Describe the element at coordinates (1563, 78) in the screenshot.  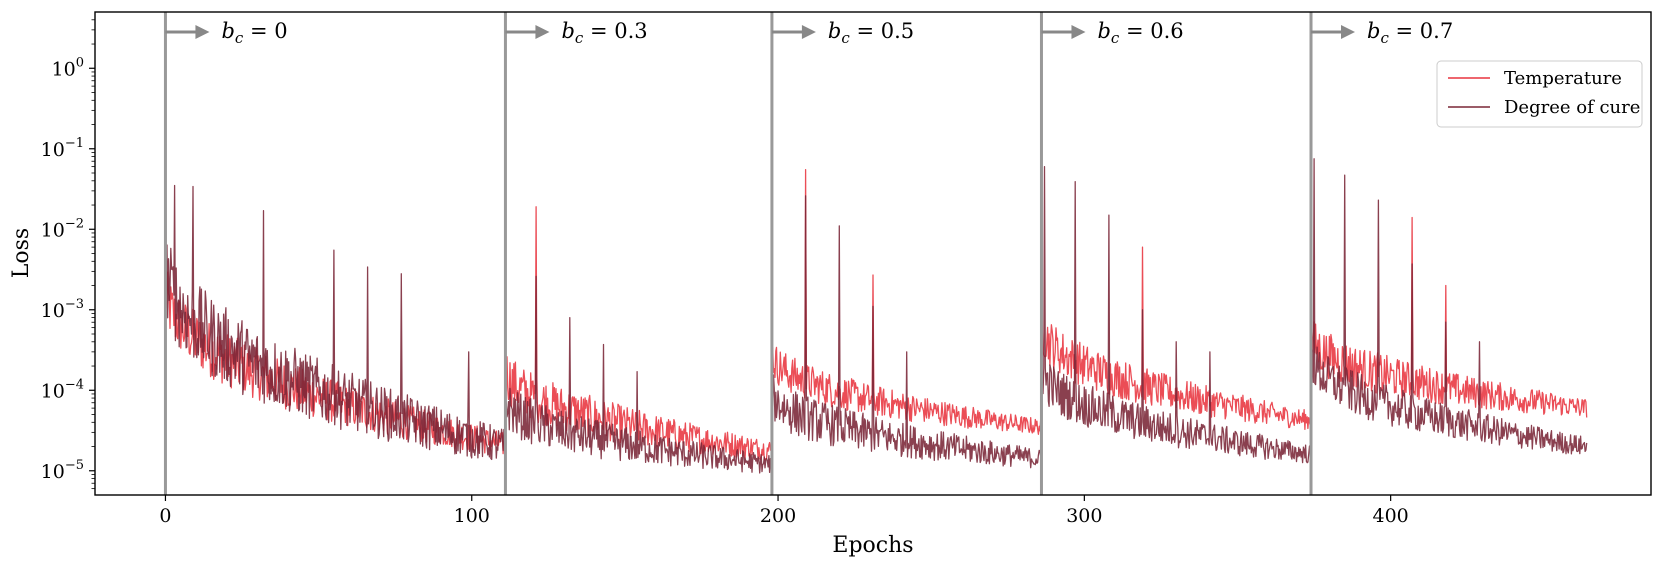
I see `legend-label: Temperature` at that location.